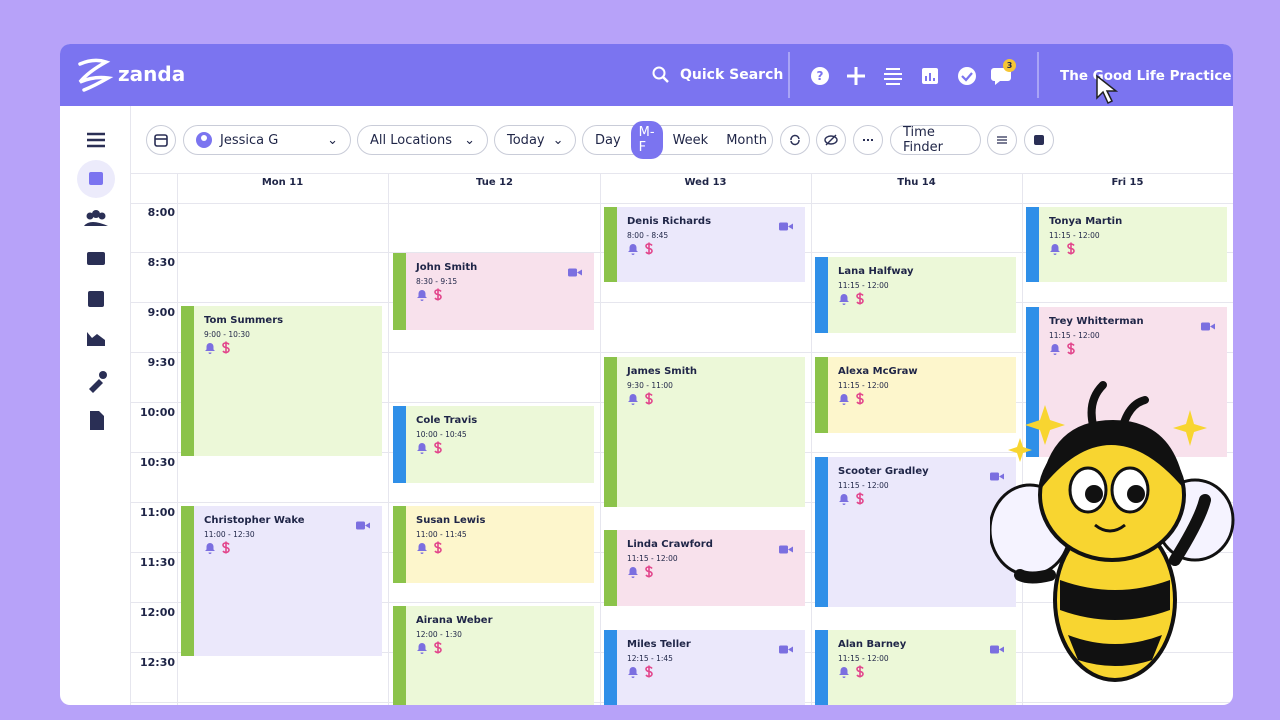 The width and height of the screenshot is (1280, 720). Describe the element at coordinates (157, 612) in the screenshot. I see `time-label: 12:00` at that location.